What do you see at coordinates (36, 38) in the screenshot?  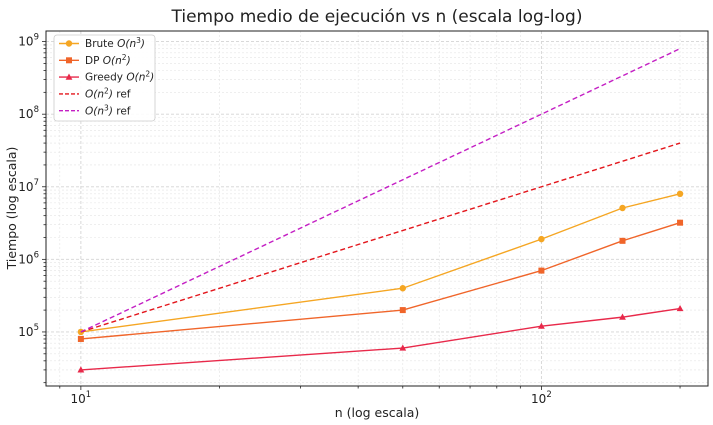 I see `y-tick-exponent: 9` at bounding box center [36, 38].